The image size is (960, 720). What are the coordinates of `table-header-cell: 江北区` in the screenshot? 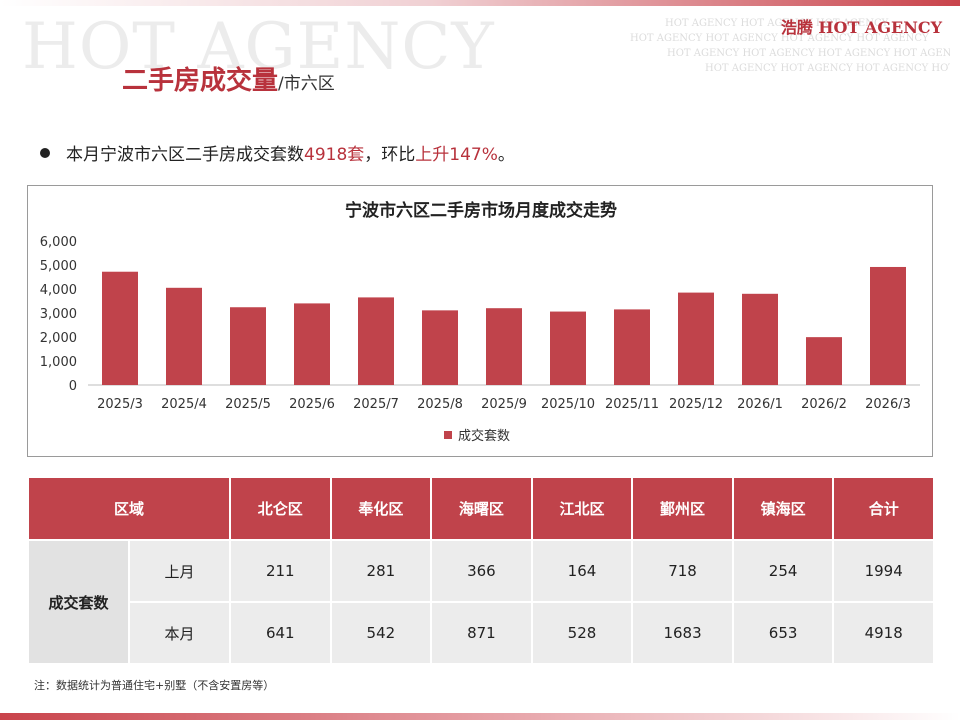 It's located at (582, 508).